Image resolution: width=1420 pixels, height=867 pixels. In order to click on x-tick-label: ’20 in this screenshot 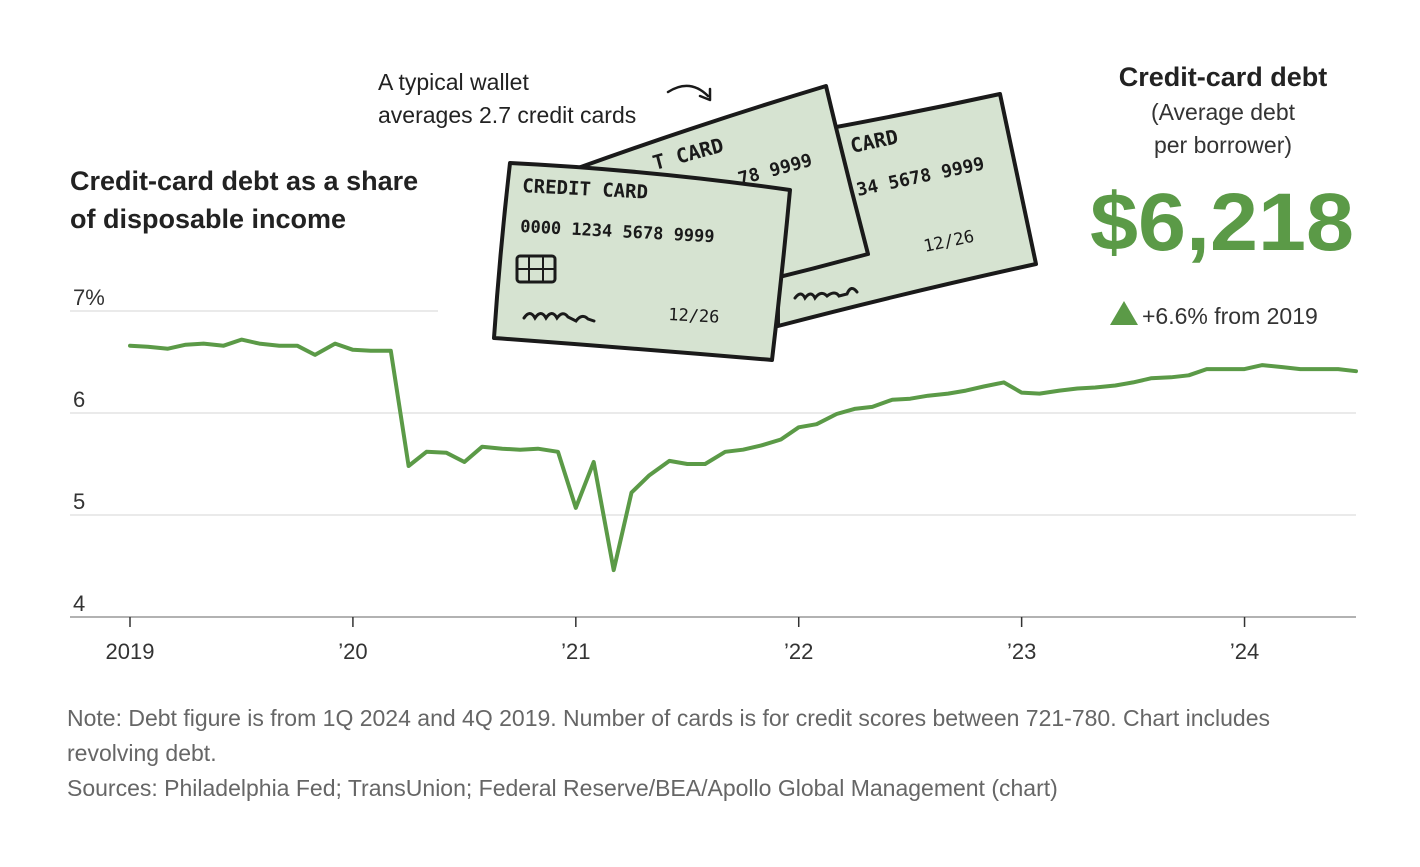, I will do `click(352, 651)`.